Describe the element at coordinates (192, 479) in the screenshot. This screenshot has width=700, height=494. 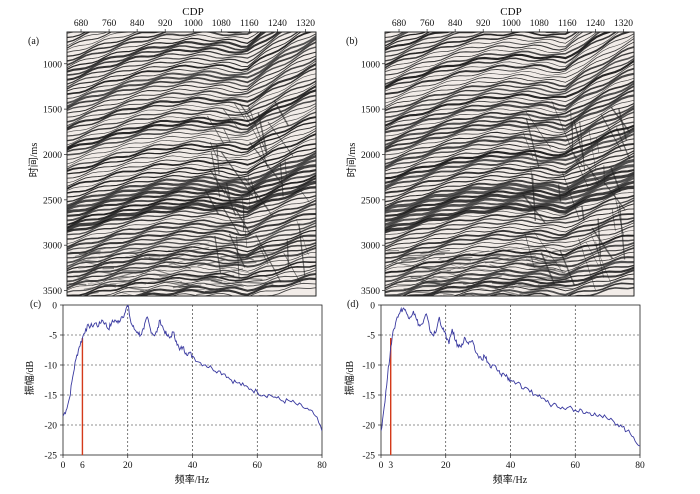
I see `x-axis-label-c: 频率/Hz` at that location.